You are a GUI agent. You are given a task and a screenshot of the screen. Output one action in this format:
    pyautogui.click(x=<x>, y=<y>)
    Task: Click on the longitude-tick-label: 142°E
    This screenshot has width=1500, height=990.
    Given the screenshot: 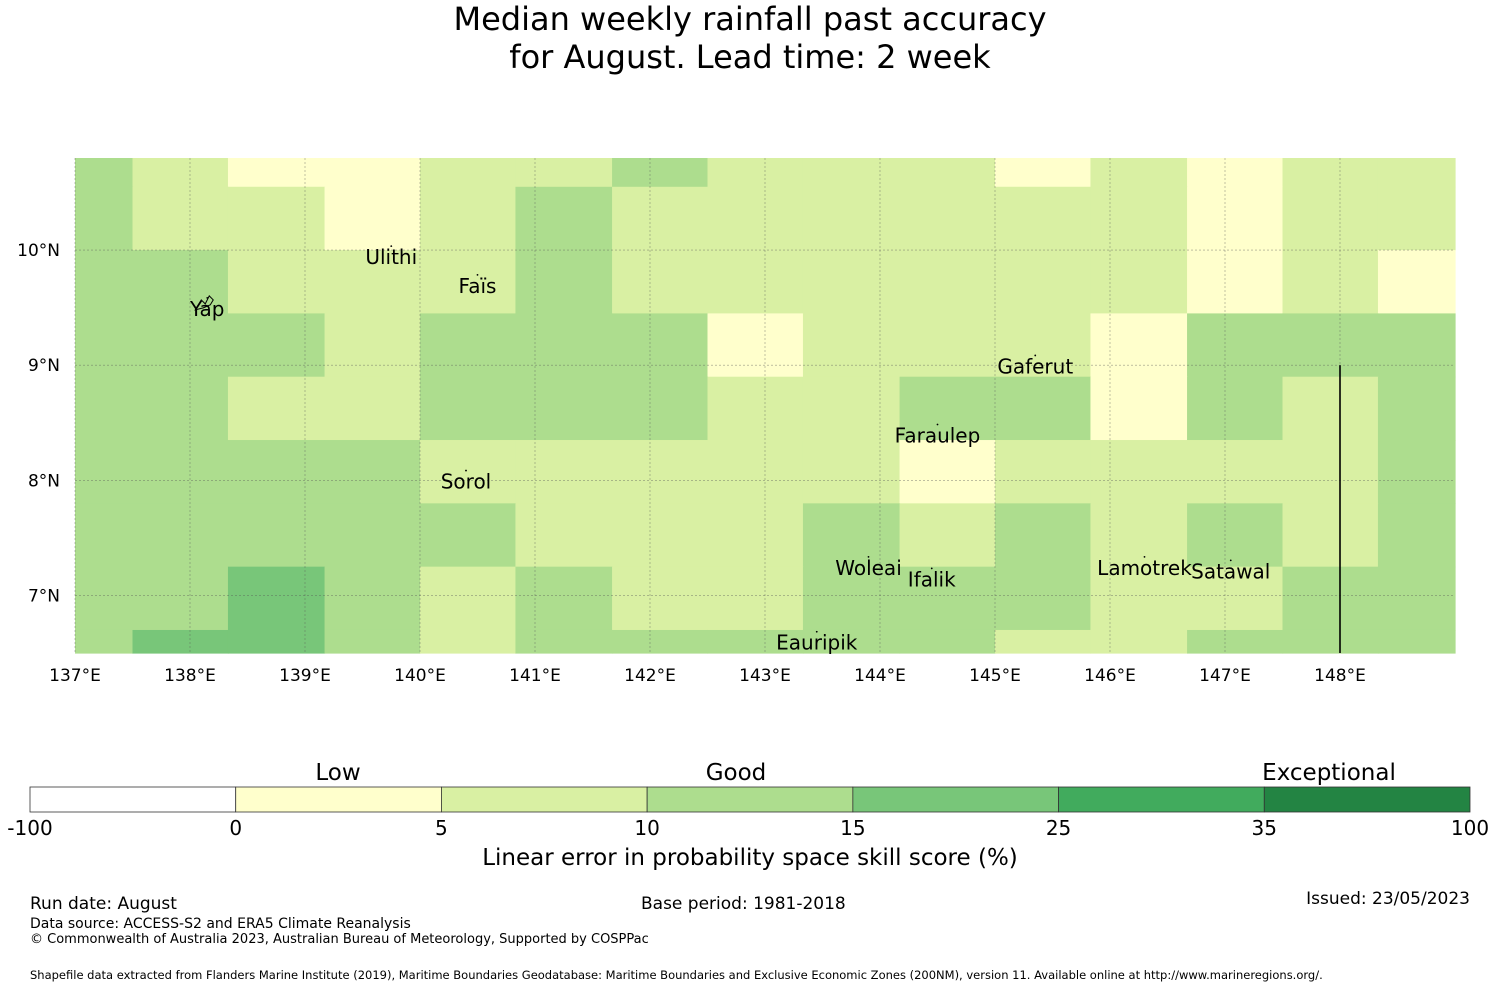 What is the action you would take?
    pyautogui.click(x=650, y=676)
    